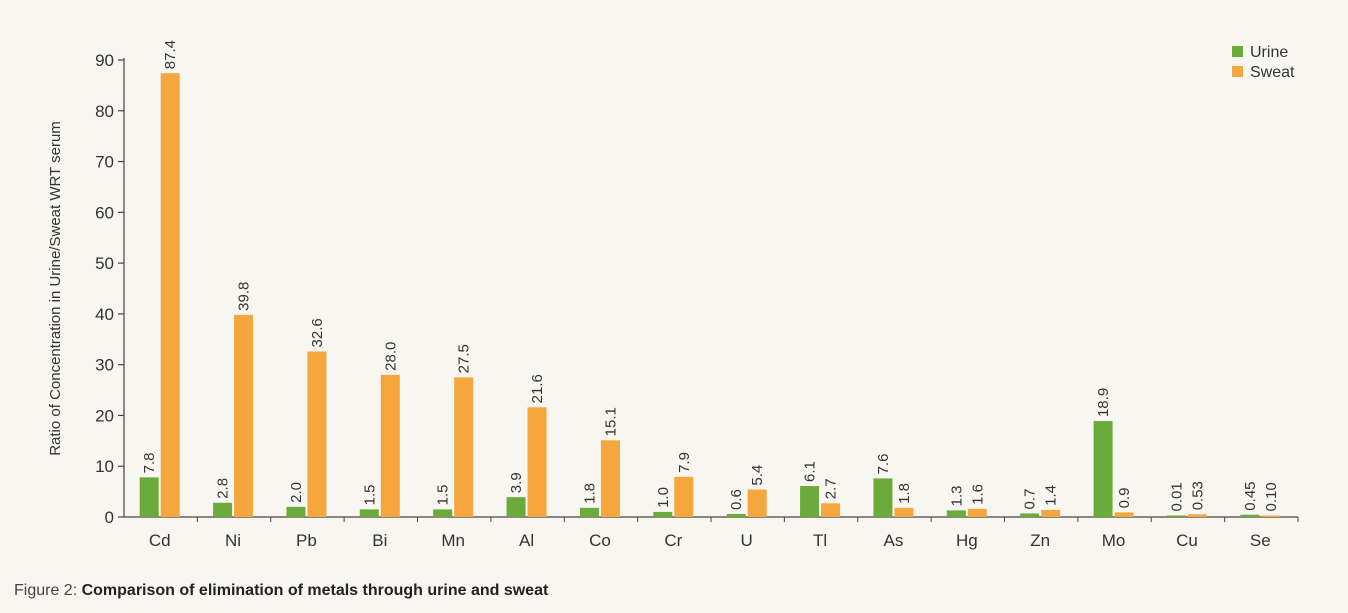  What do you see at coordinates (104, 212) in the screenshot?
I see `y-tick-label: 60` at bounding box center [104, 212].